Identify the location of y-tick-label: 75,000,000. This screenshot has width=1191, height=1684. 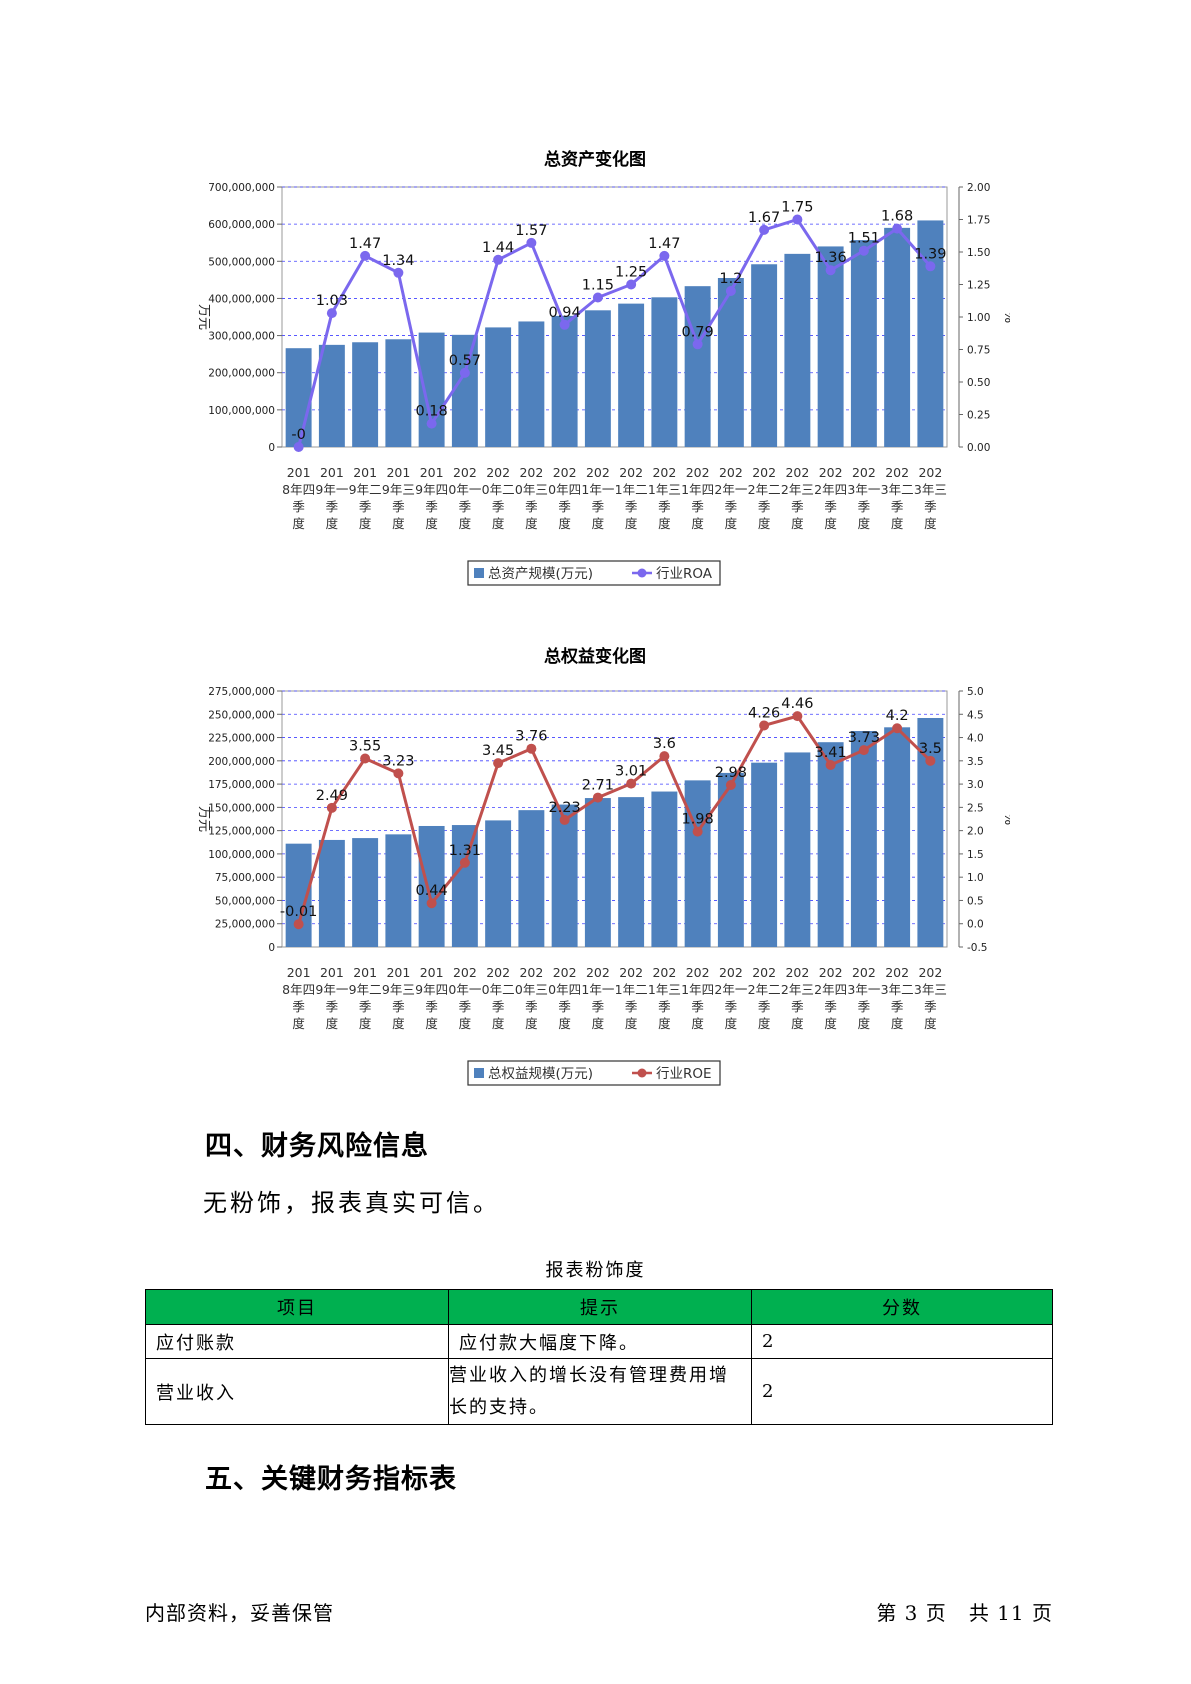
(245, 878).